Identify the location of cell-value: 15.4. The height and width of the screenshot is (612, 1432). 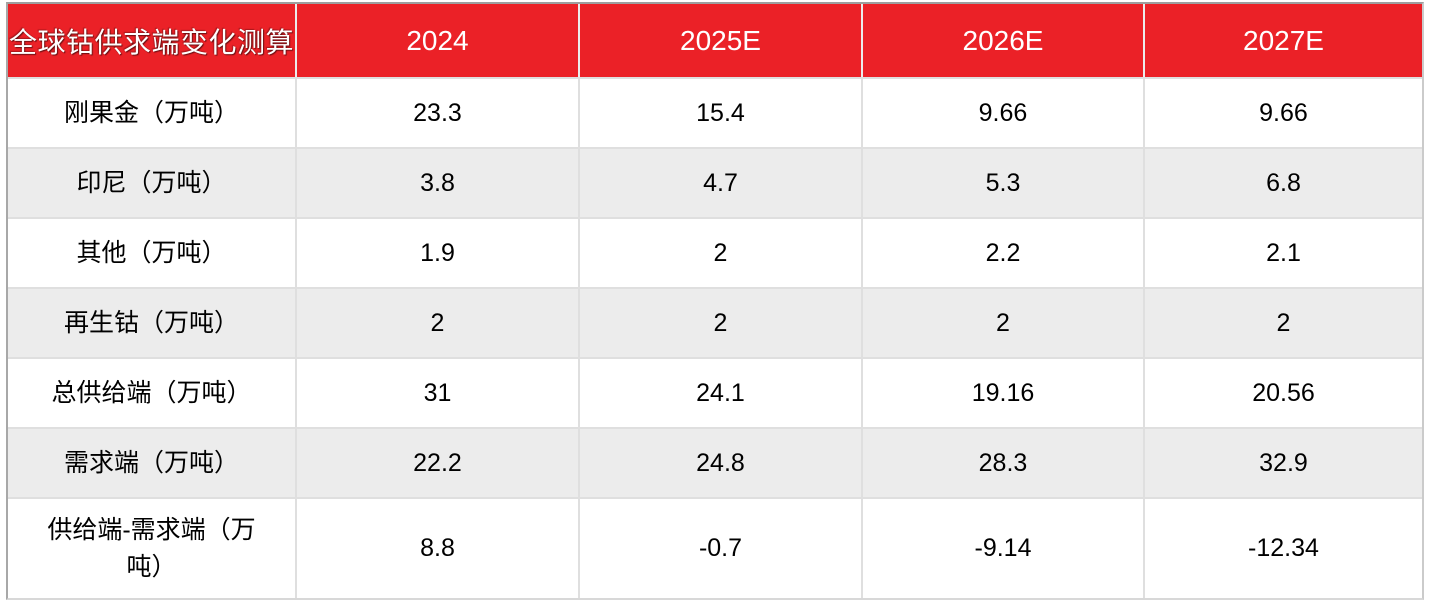
(719, 113).